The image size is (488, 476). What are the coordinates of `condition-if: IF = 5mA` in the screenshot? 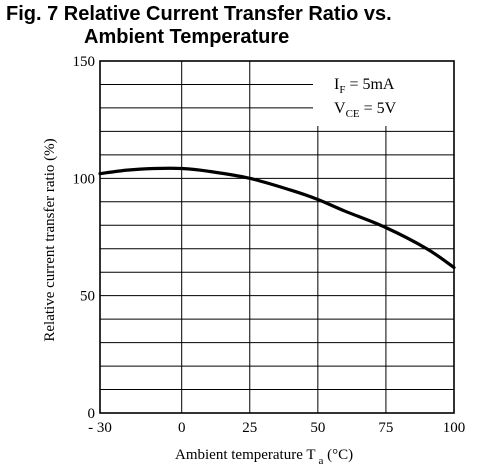 It's located at (364, 86).